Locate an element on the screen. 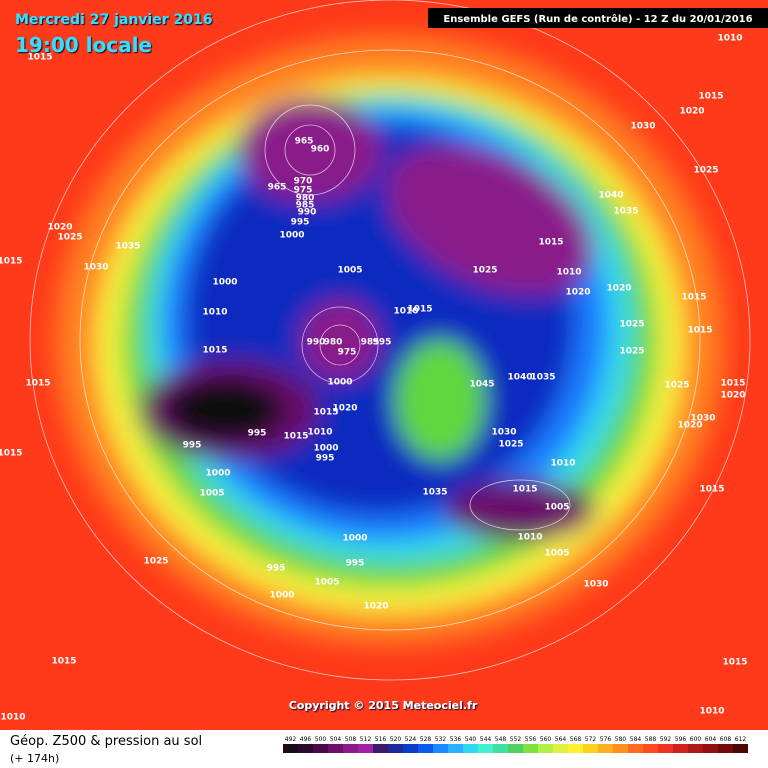 Image resolution: width=768 pixels, height=768 pixels. field-name: Géop. Z500 & pression au sol is located at coordinates (106, 741).